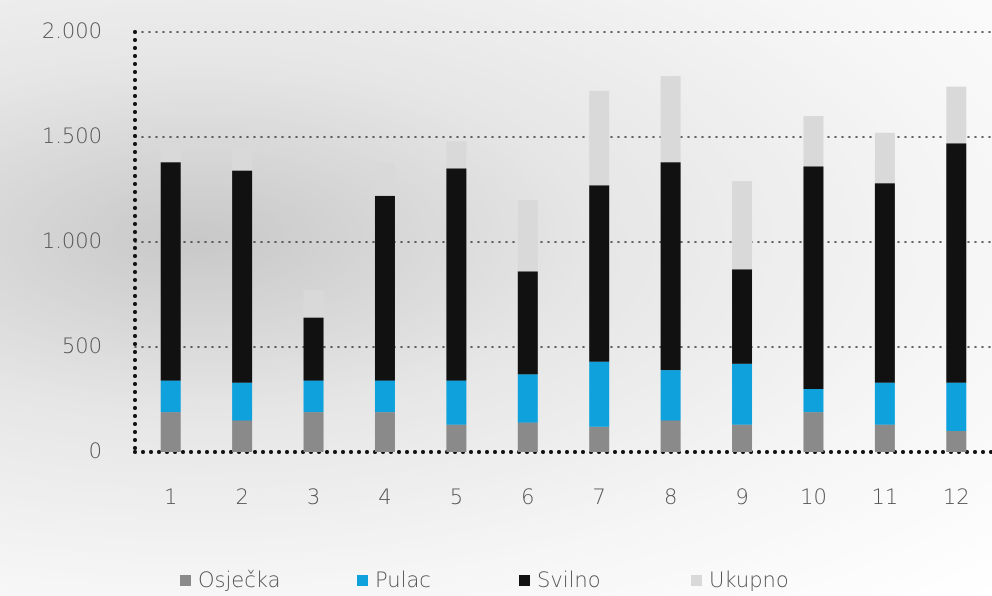  Describe the element at coordinates (95, 451) in the screenshot. I see `y-tick-label: 0` at that location.